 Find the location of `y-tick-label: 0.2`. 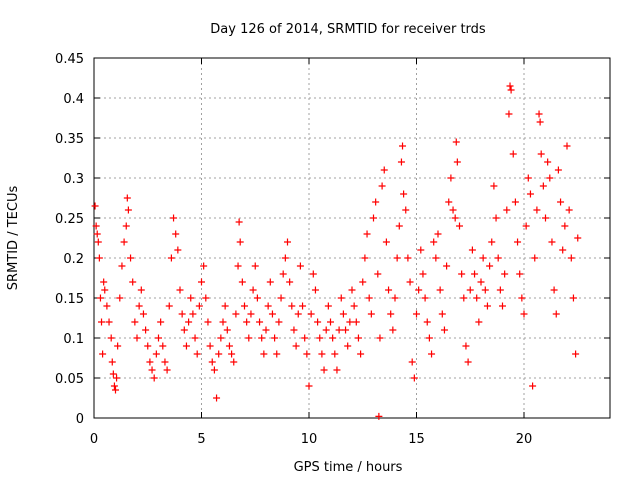

y-tick-label: 0.2 is located at coordinates (73, 259).